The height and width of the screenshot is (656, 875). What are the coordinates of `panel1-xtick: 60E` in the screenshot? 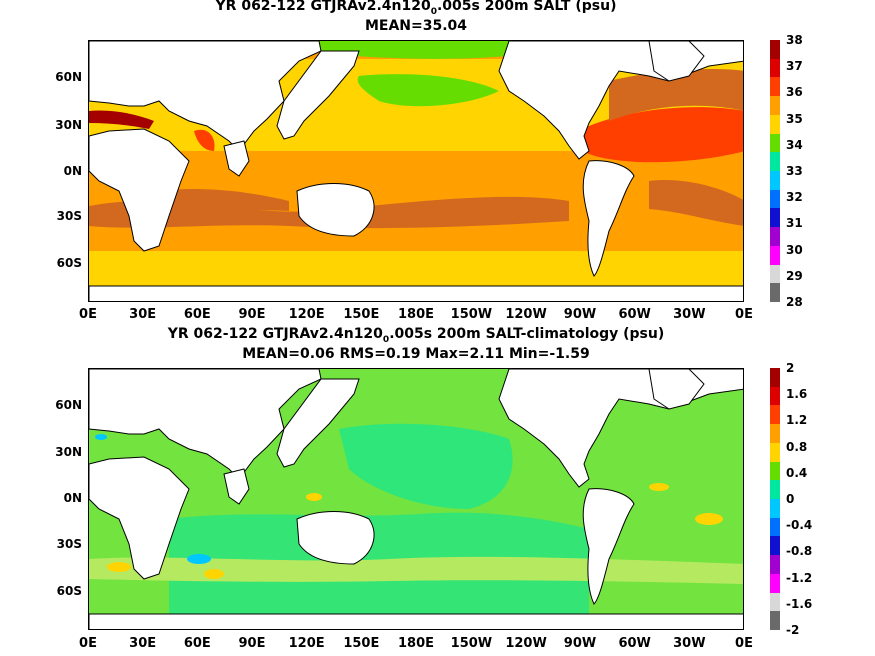 It's located at (197, 314).